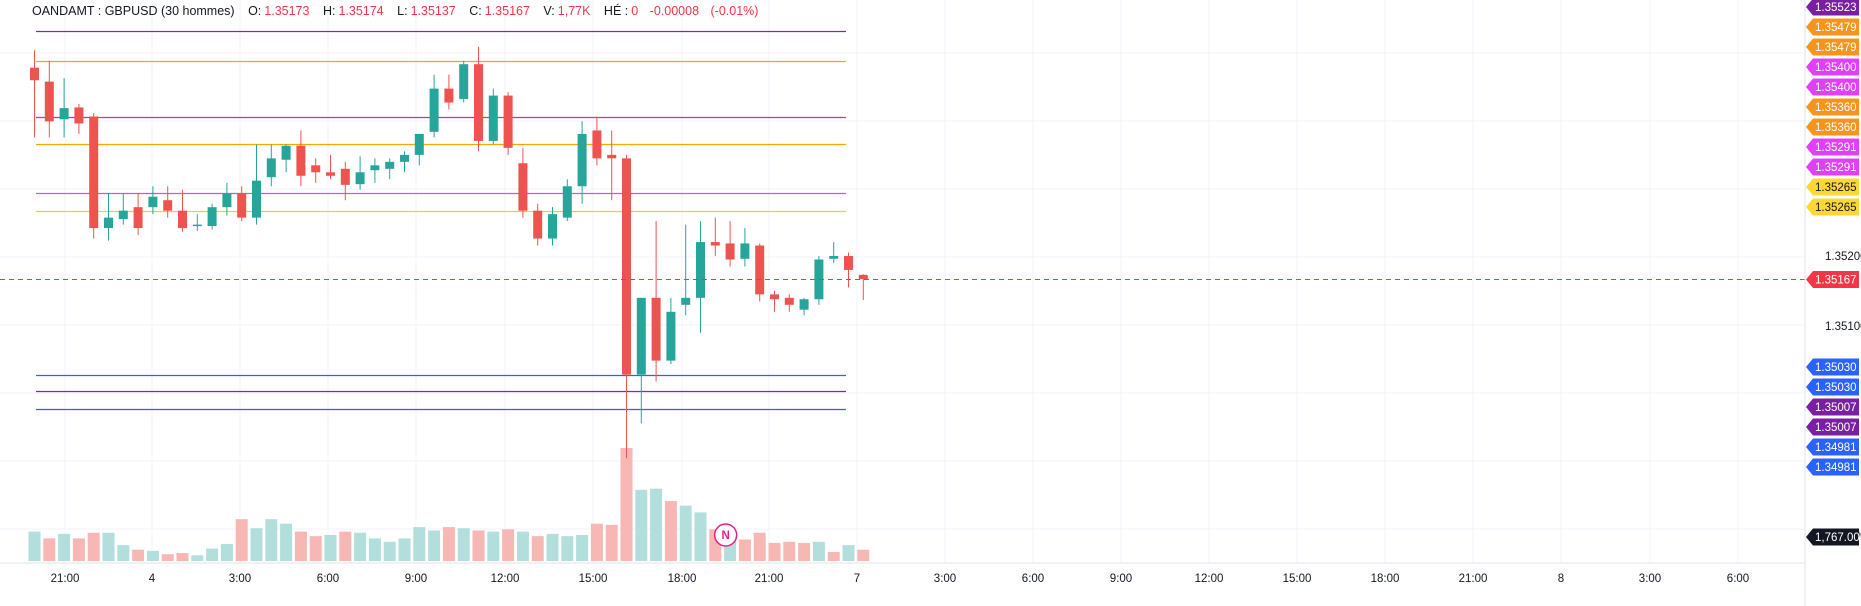  I want to click on price-tag-label: 1.34981, so click(1836, 468).